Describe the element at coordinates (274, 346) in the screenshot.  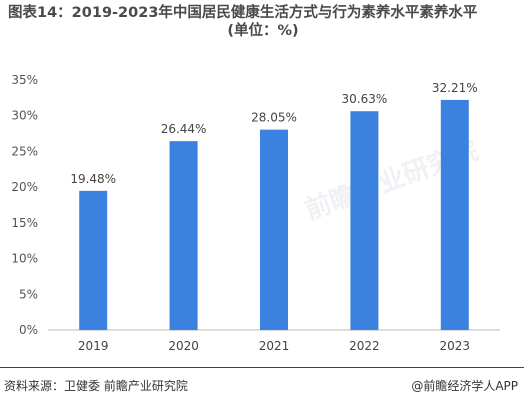
I see `x-tick-label: 2021` at that location.